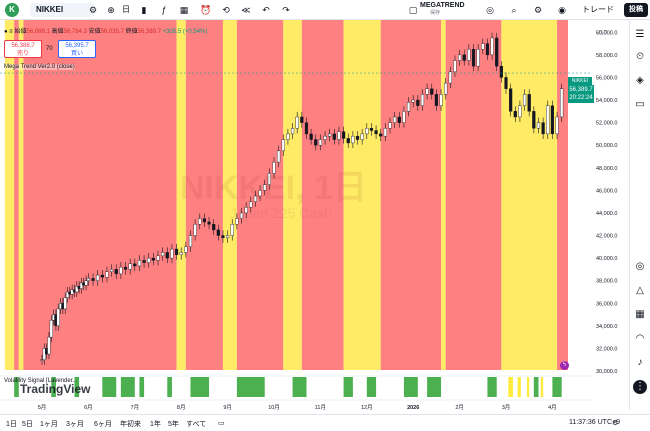  What do you see at coordinates (103, 424) in the screenshot?
I see `range-6m: 6ヶ月` at bounding box center [103, 424].